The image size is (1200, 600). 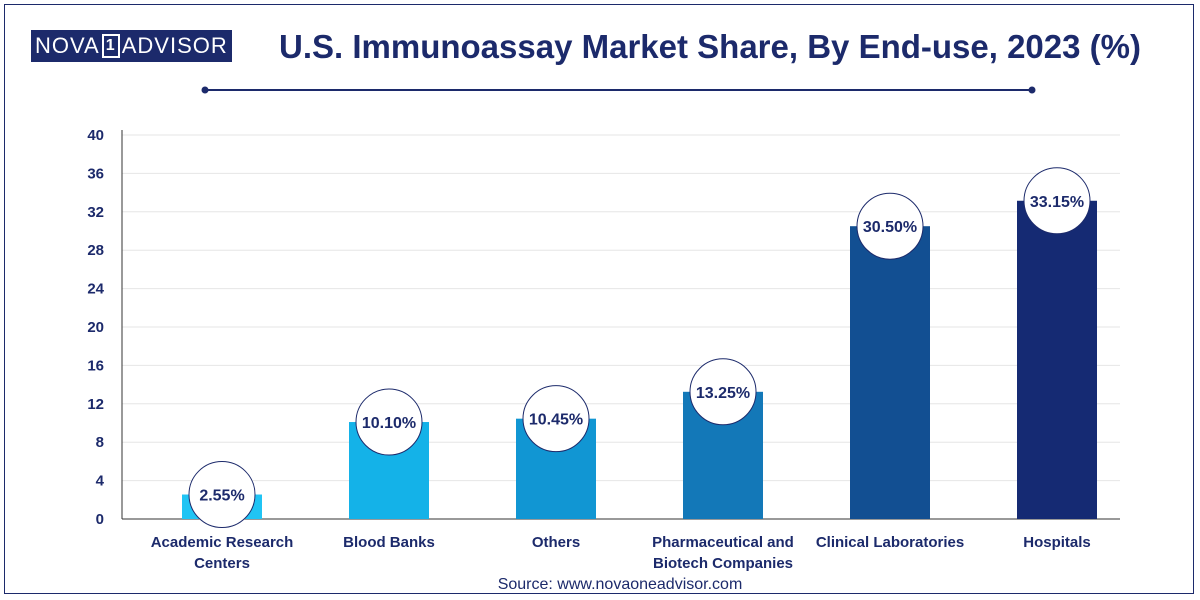 I want to click on data-label: 33.15%, so click(x=1057, y=202).